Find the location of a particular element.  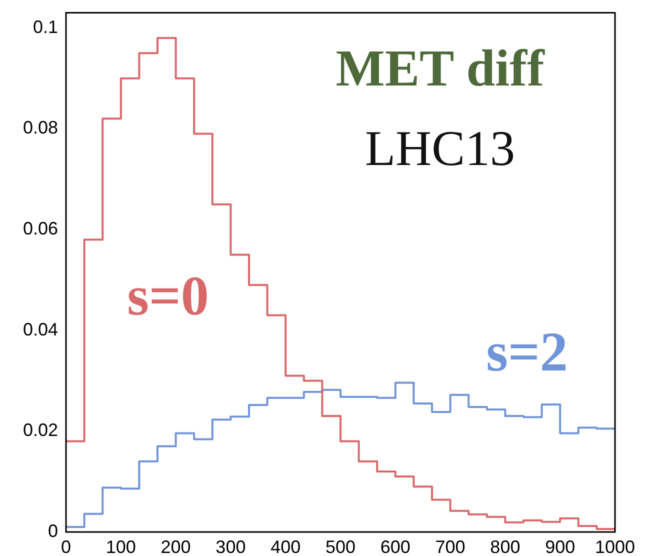

x-tick-label: 500 is located at coordinates (340, 546).